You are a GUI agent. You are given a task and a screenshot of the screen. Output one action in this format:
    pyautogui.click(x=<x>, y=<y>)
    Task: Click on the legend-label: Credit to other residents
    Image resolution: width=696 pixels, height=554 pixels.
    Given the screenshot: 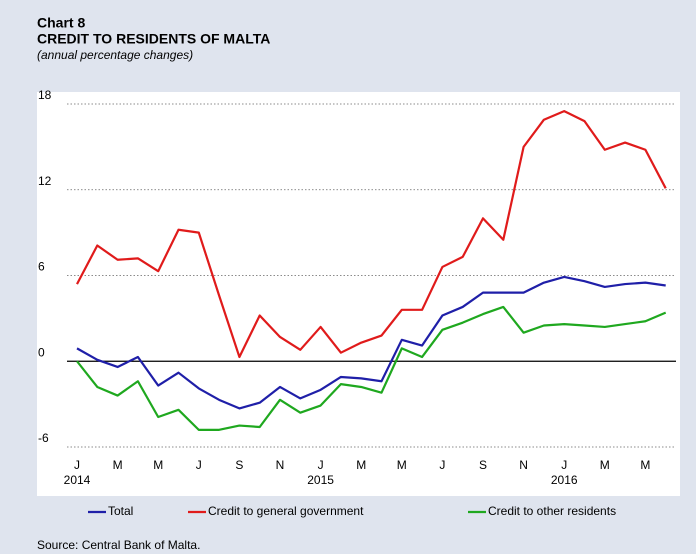 What is the action you would take?
    pyautogui.click(x=552, y=511)
    